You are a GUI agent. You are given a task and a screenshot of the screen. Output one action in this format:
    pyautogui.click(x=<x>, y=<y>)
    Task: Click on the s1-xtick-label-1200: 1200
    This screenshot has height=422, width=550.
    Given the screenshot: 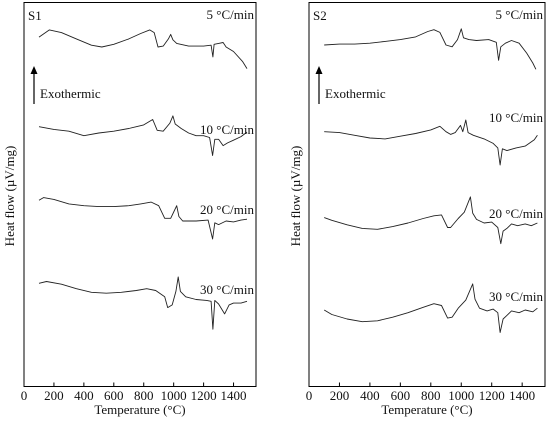 What is the action you would take?
    pyautogui.click(x=204, y=395)
    